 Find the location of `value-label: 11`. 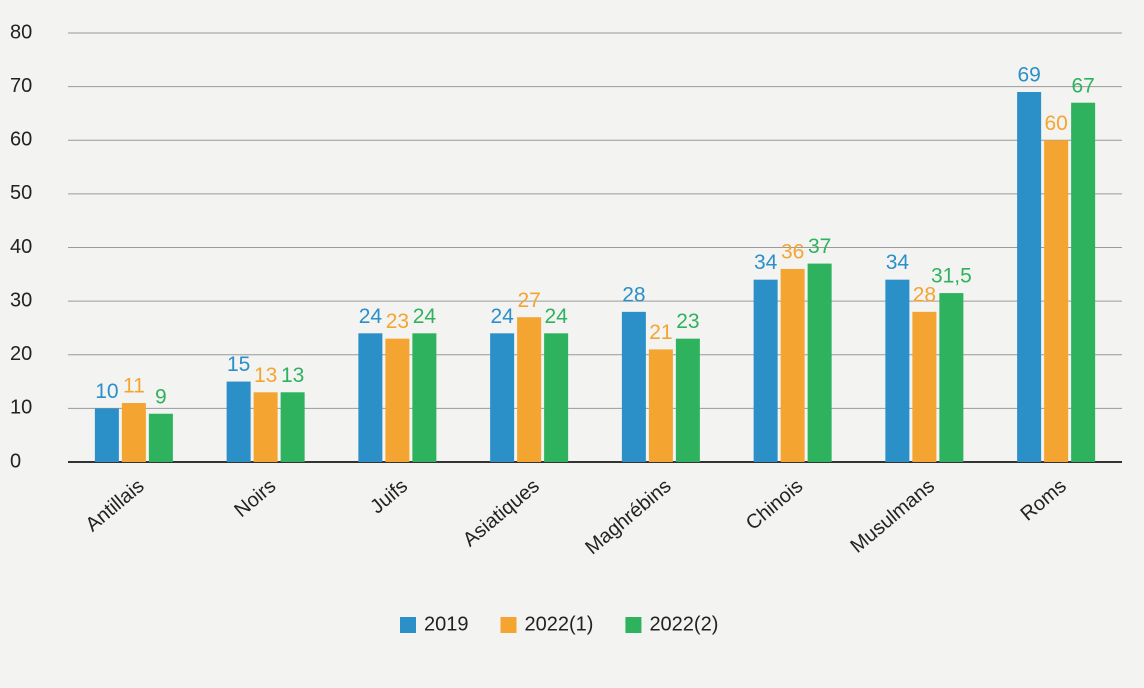

value-label: 11 is located at coordinates (134, 386).